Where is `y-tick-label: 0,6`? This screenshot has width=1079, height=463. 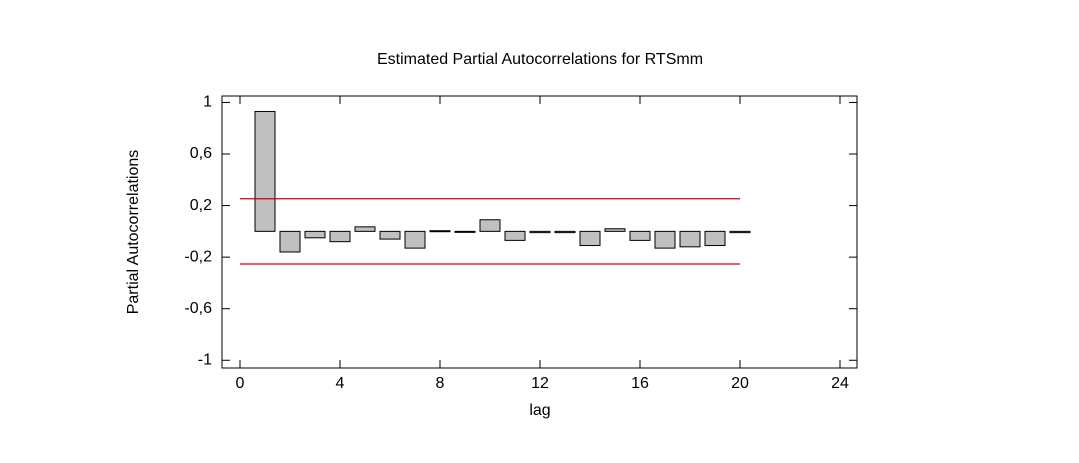 y-tick-label: 0,6 is located at coordinates (201, 153).